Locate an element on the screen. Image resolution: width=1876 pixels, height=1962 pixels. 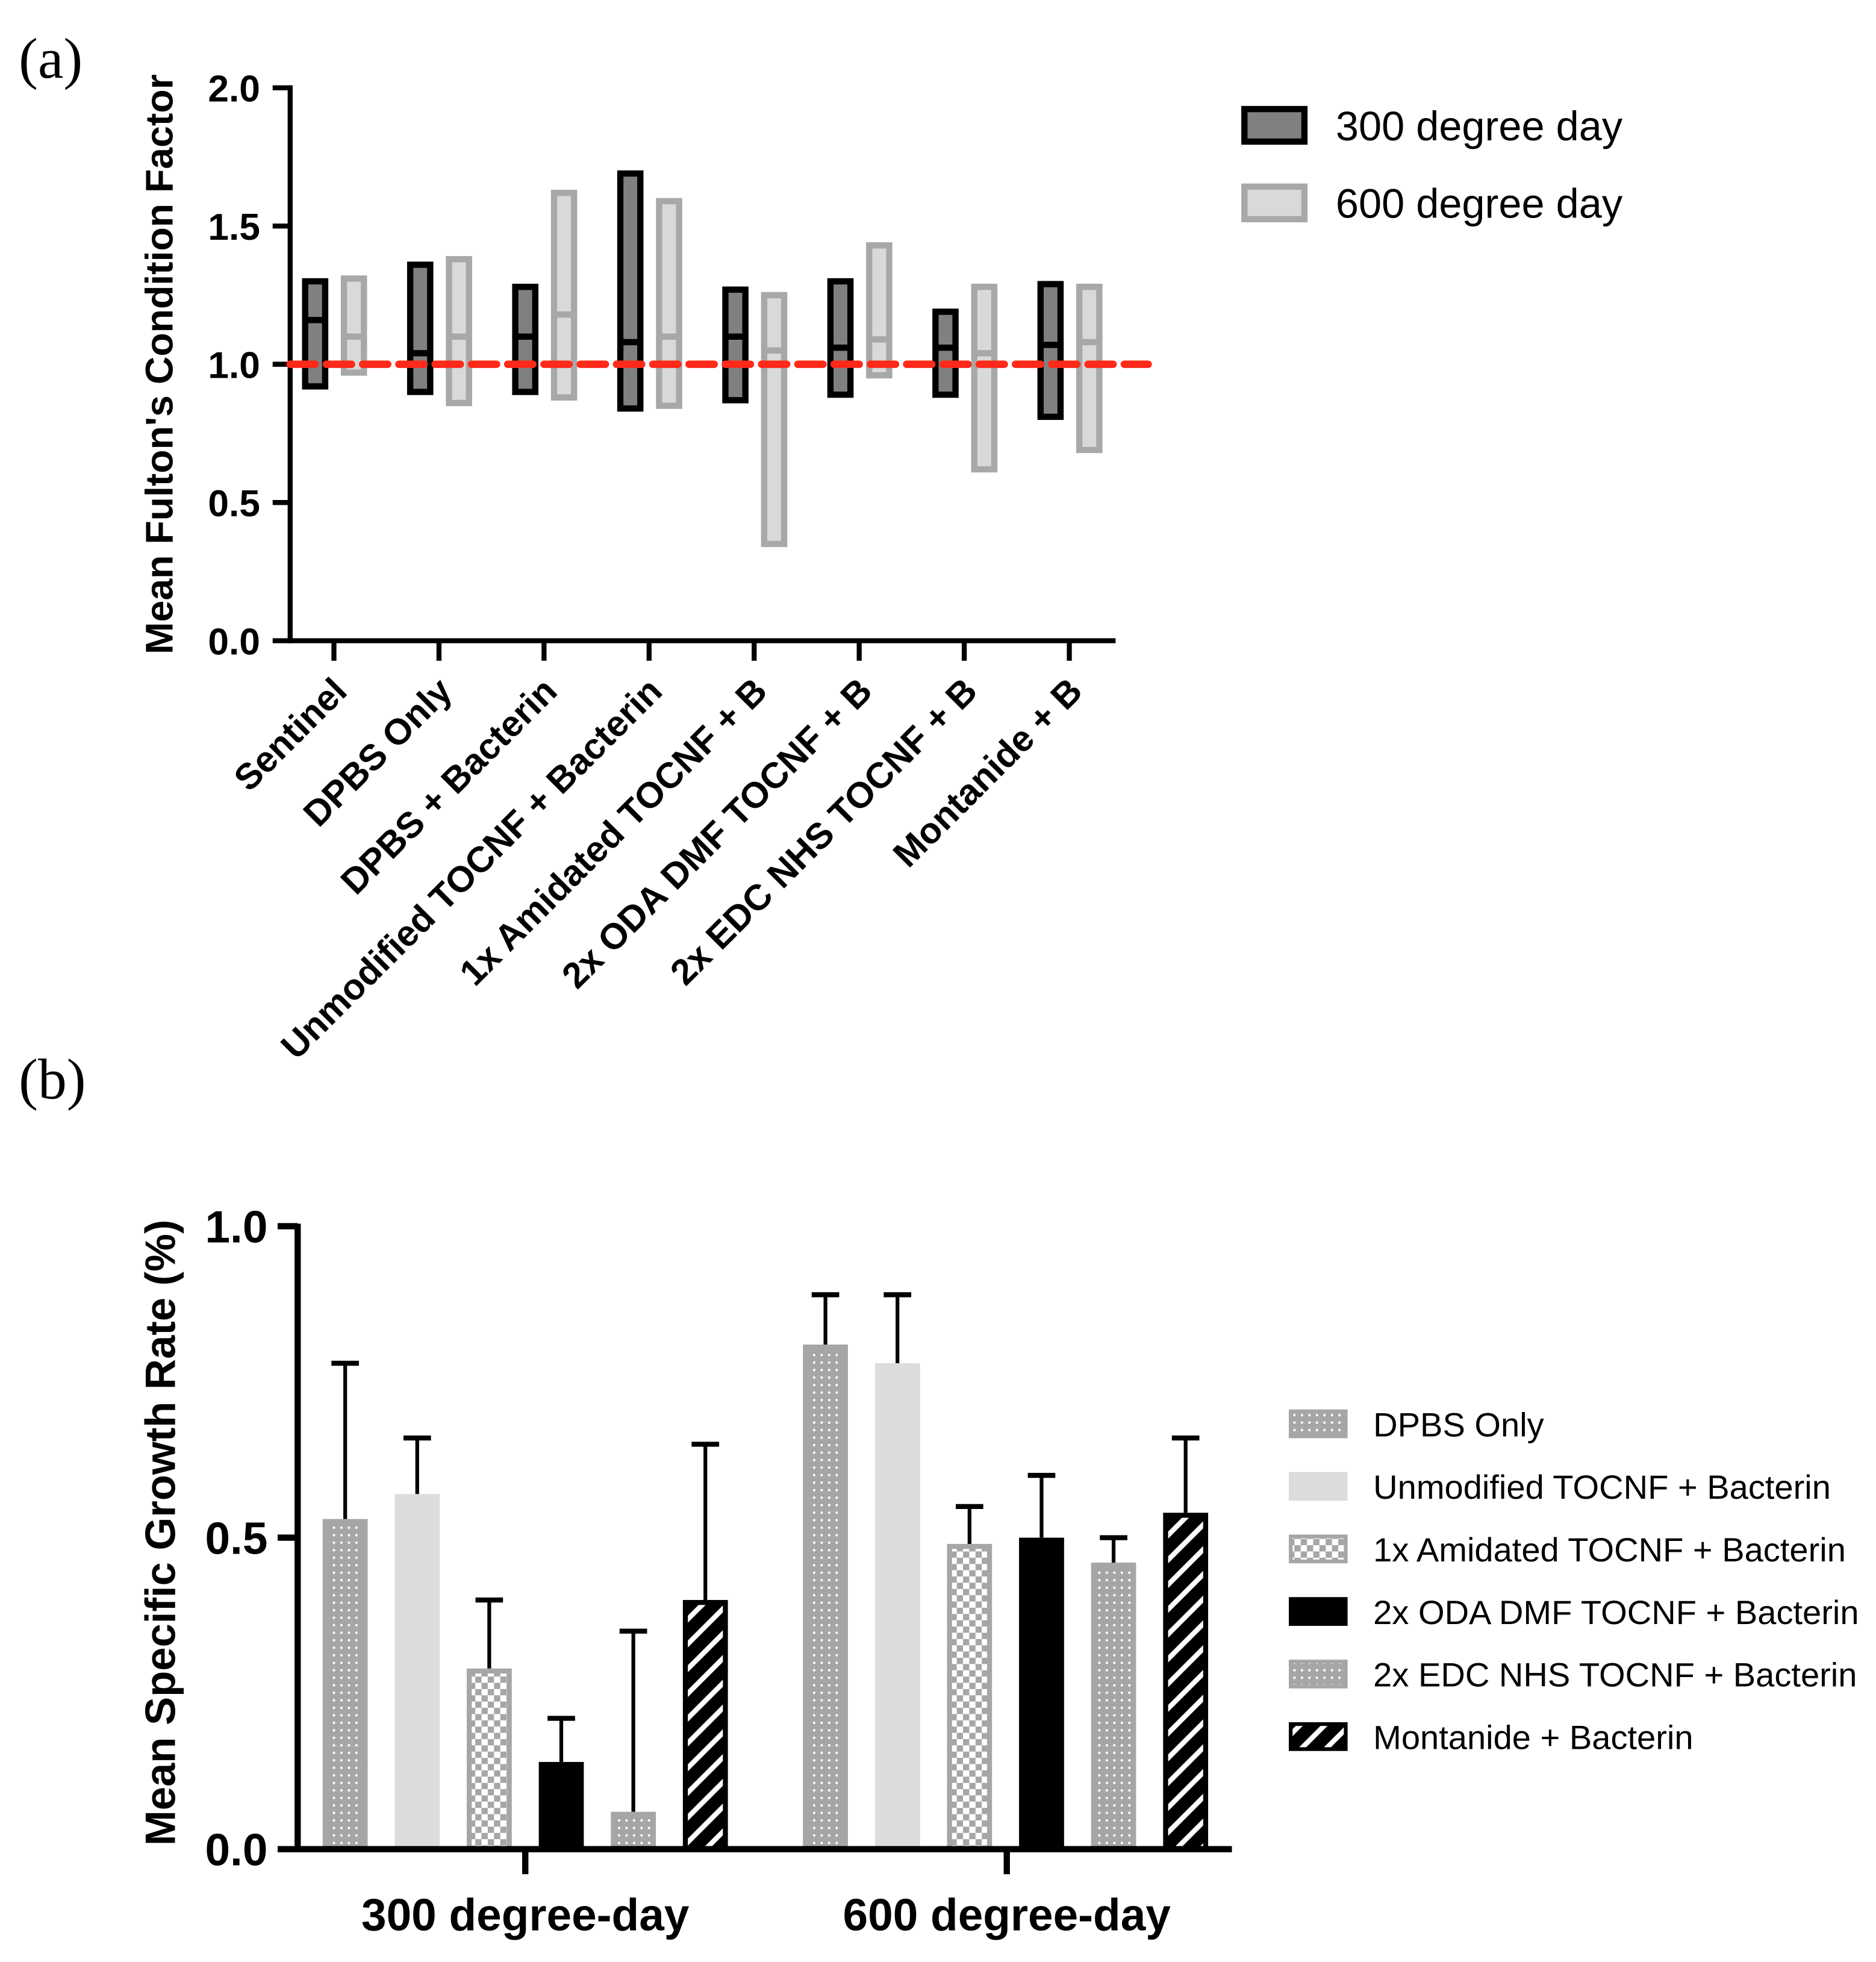
y-axis-label: Mean Specific Growth Rate (%) is located at coordinates (160, 1533).